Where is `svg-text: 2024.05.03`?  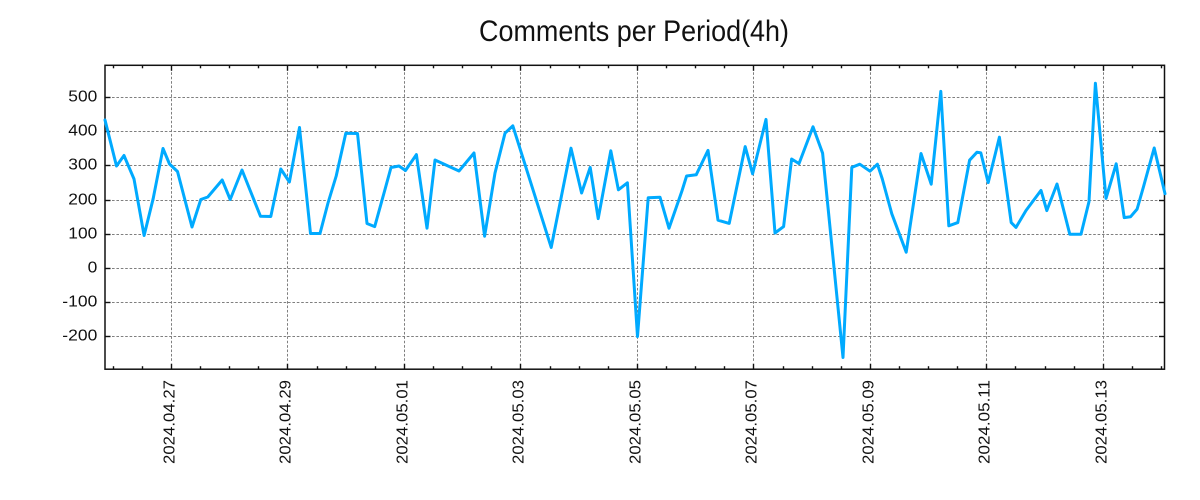
svg-text: 2024.05.03 is located at coordinates (518, 422).